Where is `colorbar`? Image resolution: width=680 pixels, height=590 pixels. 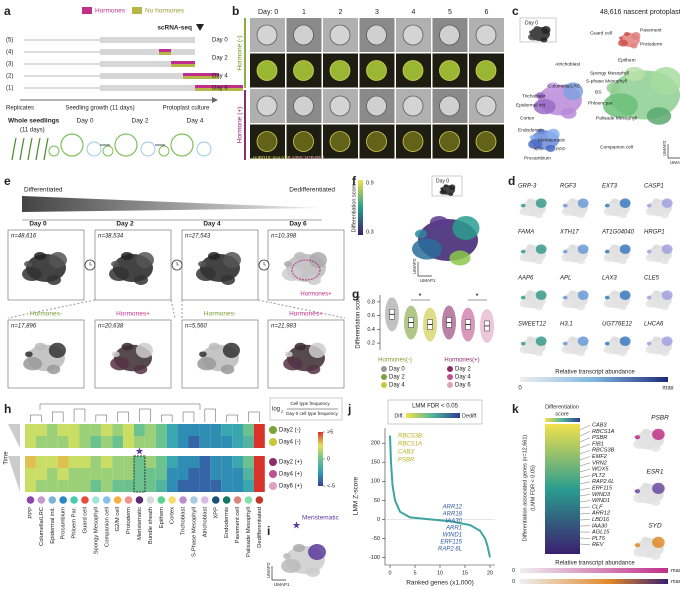
colorbar is located at coordinates (320, 459).